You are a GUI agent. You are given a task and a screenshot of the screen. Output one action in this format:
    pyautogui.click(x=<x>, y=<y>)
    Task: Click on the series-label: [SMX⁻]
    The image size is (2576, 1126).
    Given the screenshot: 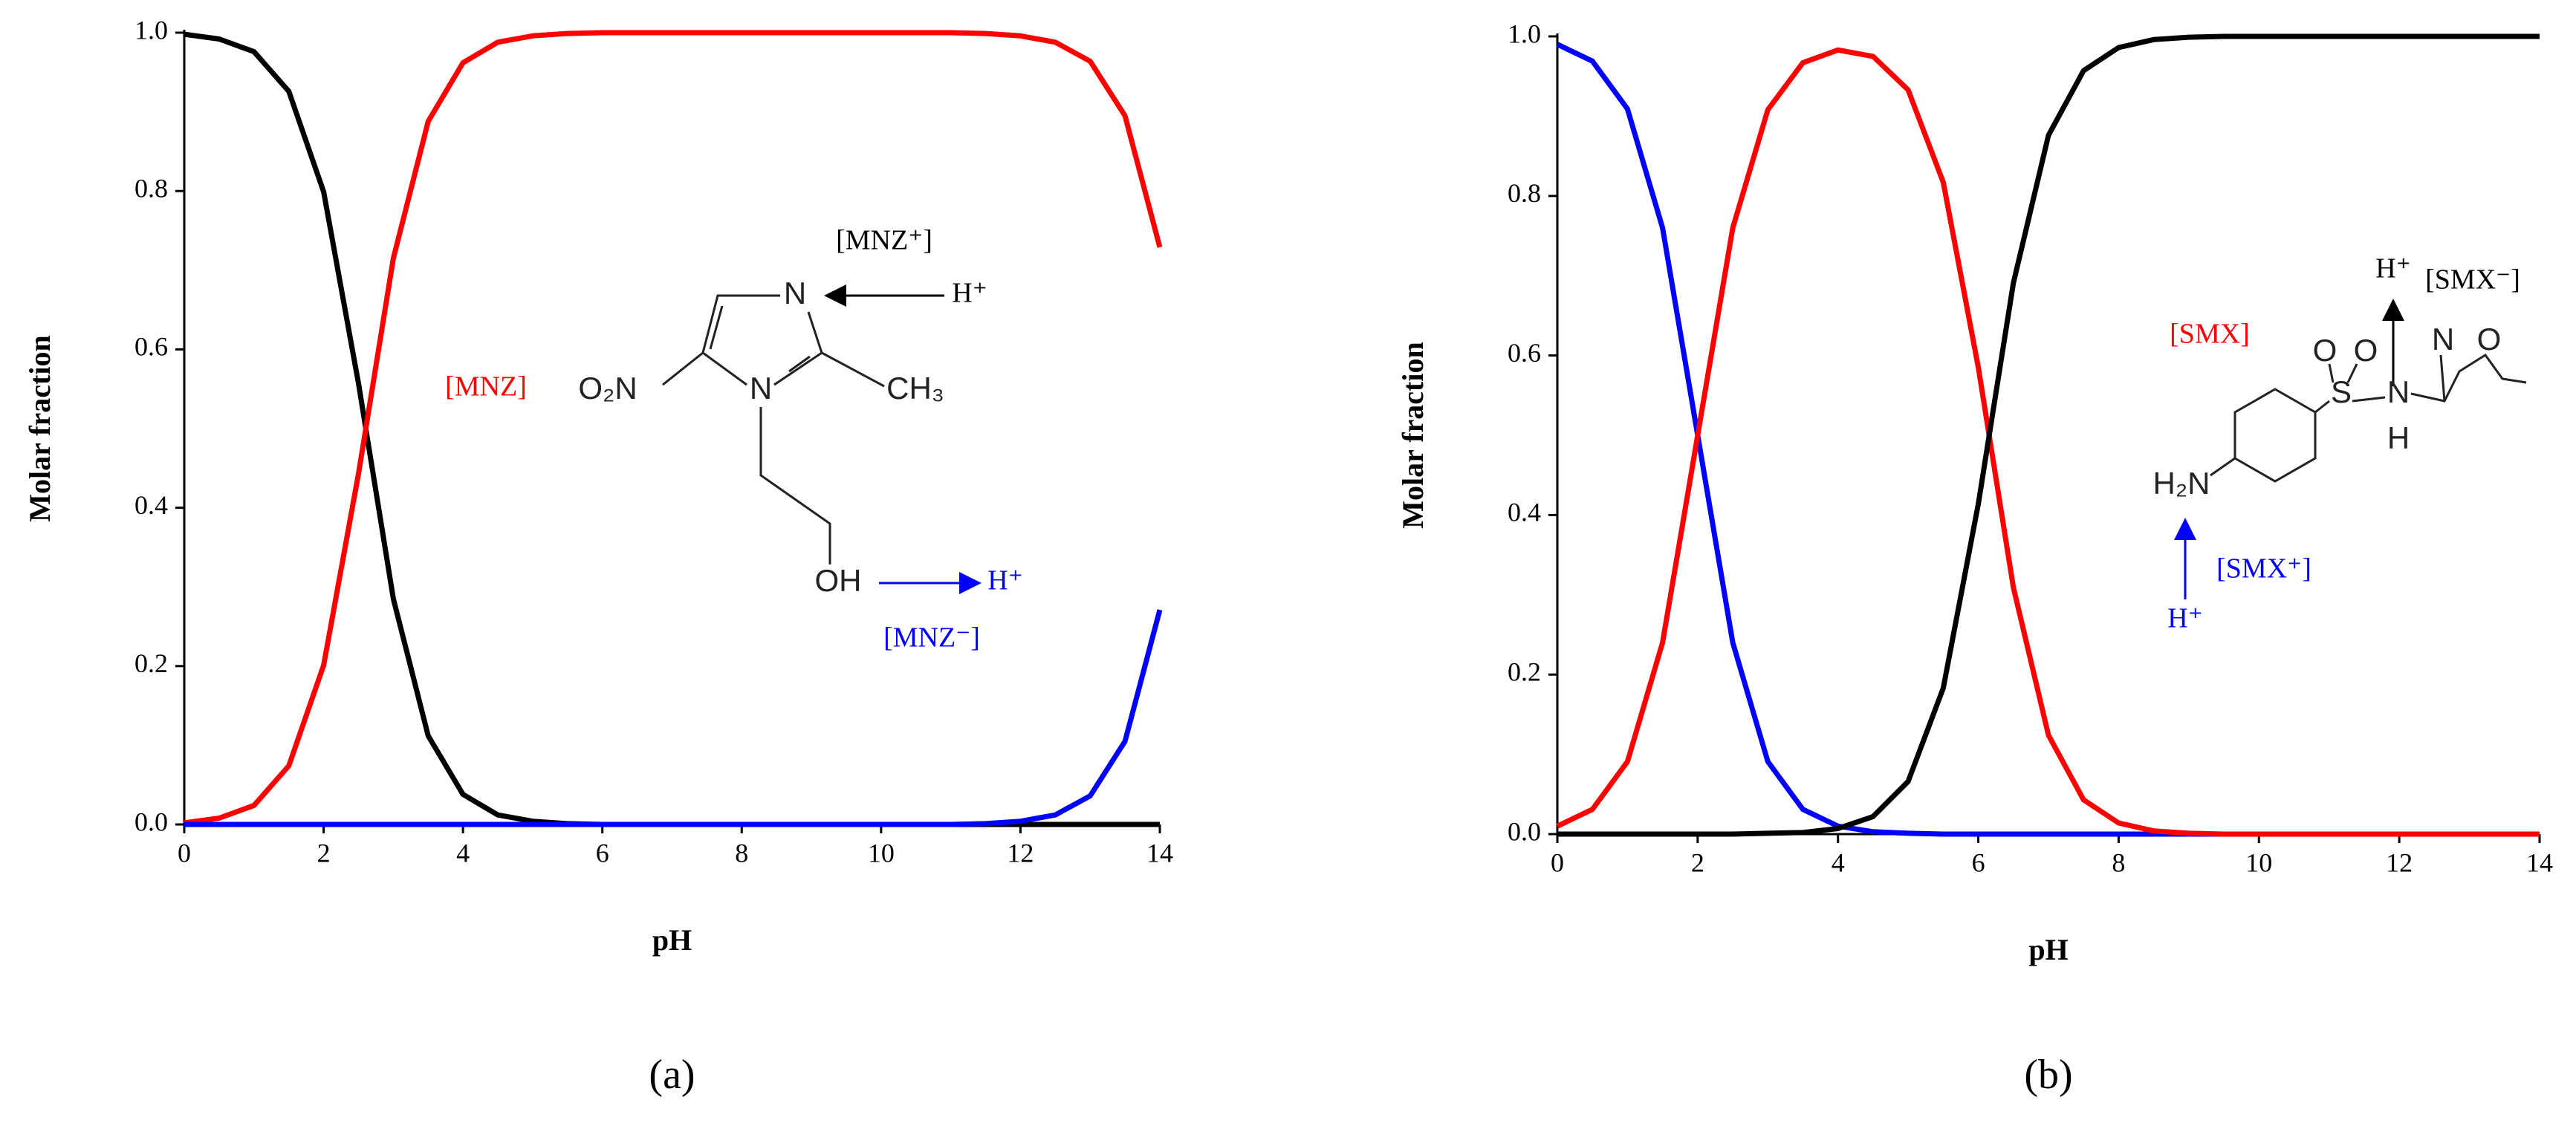 What is the action you would take?
    pyautogui.click(x=2472, y=280)
    